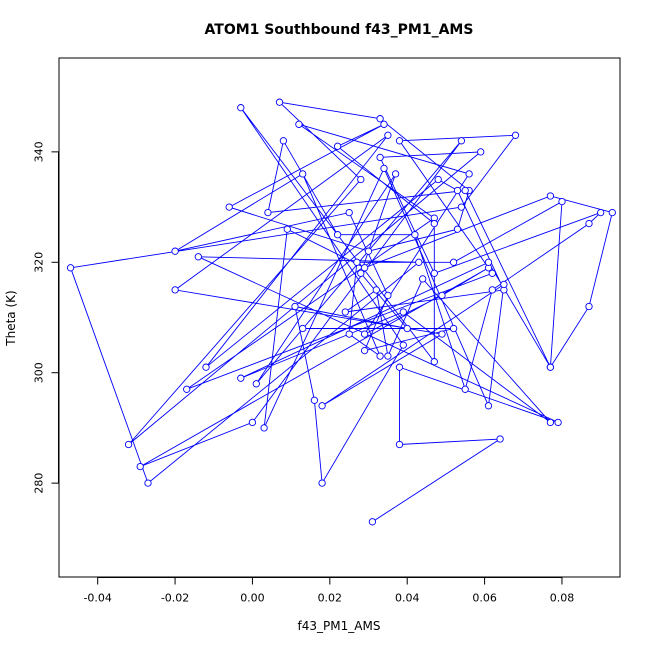 The height and width of the screenshot is (650, 650). I want to click on y-tick-label: 300, so click(39, 372).